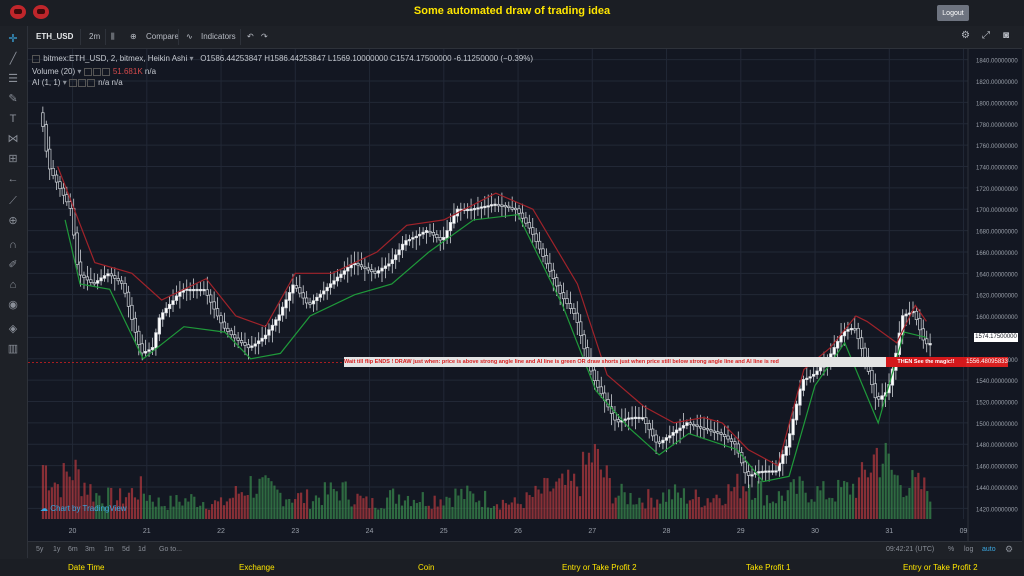 The image size is (1024, 576). What do you see at coordinates (127, 71) in the screenshot?
I see `volume-value: 51.681K` at bounding box center [127, 71].